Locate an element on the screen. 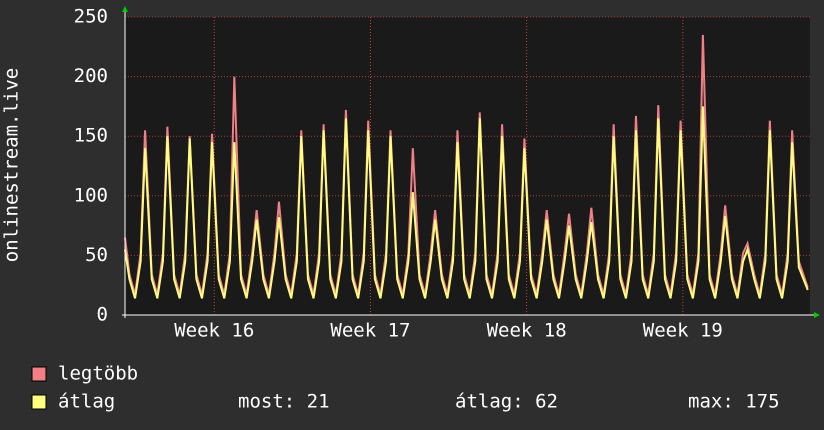 The width and height of the screenshot is (824, 430). y-tick-label: 50 is located at coordinates (96, 255).